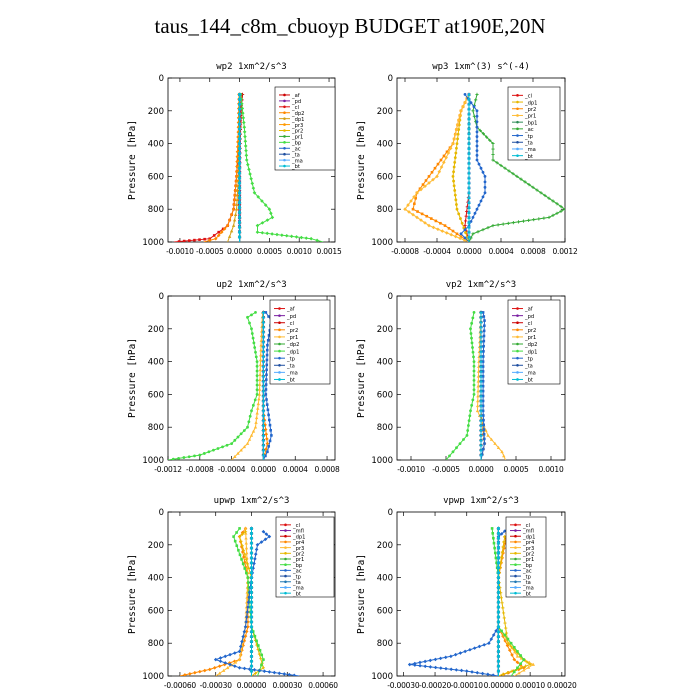  Describe the element at coordinates (298, 543) in the screenshot. I see `legend-label: _pr4` at that location.